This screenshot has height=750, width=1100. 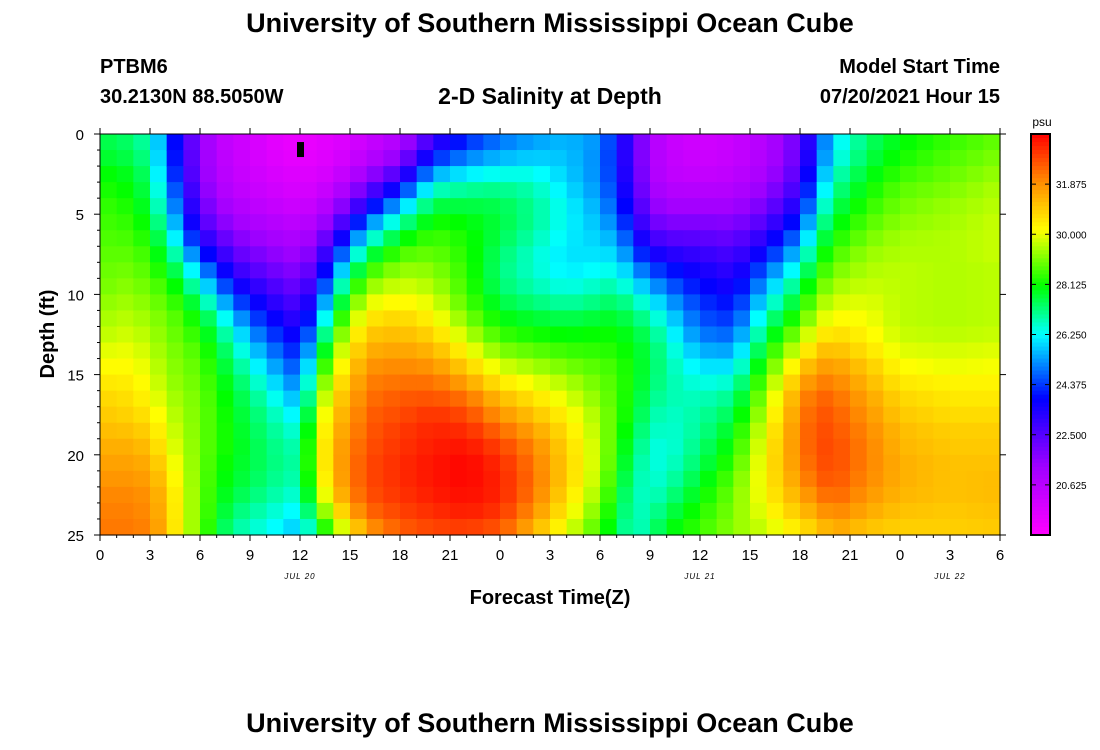 What do you see at coordinates (300, 555) in the screenshot?
I see `x-tick-label: 12` at bounding box center [300, 555].